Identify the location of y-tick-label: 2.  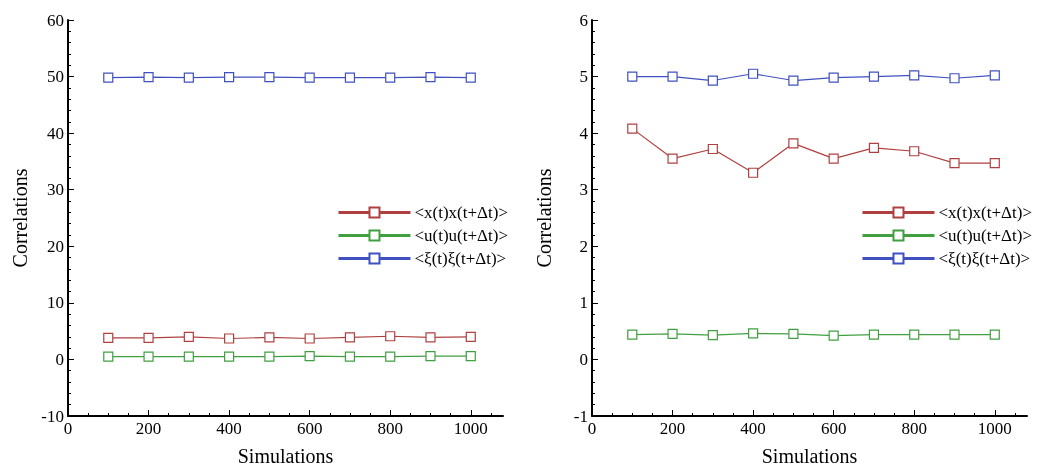
(583, 246).